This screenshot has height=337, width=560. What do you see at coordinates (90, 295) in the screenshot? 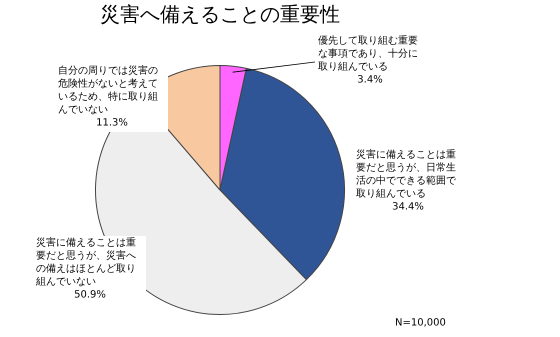
I see `data-label: 50.9%` at bounding box center [90, 295].